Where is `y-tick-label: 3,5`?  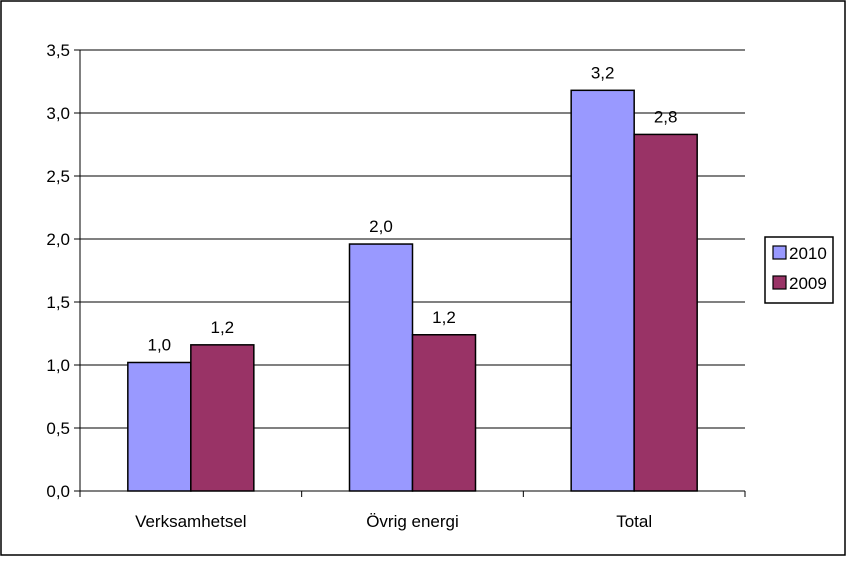
y-tick-label: 3,5 is located at coordinates (58, 50).